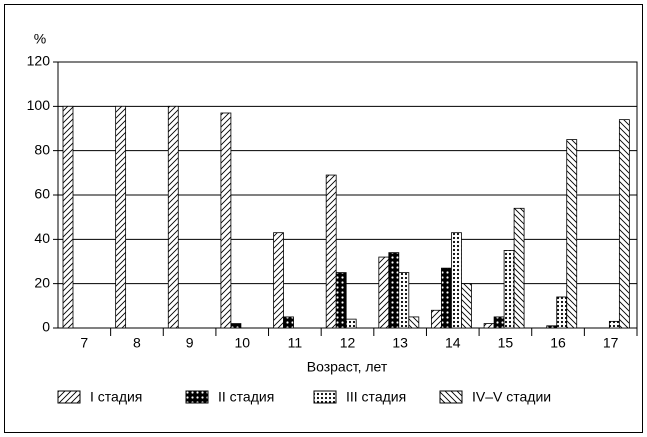 The height and width of the screenshot is (437, 647). What do you see at coordinates (42, 194) in the screenshot?
I see `y-tick-label: 60` at bounding box center [42, 194].